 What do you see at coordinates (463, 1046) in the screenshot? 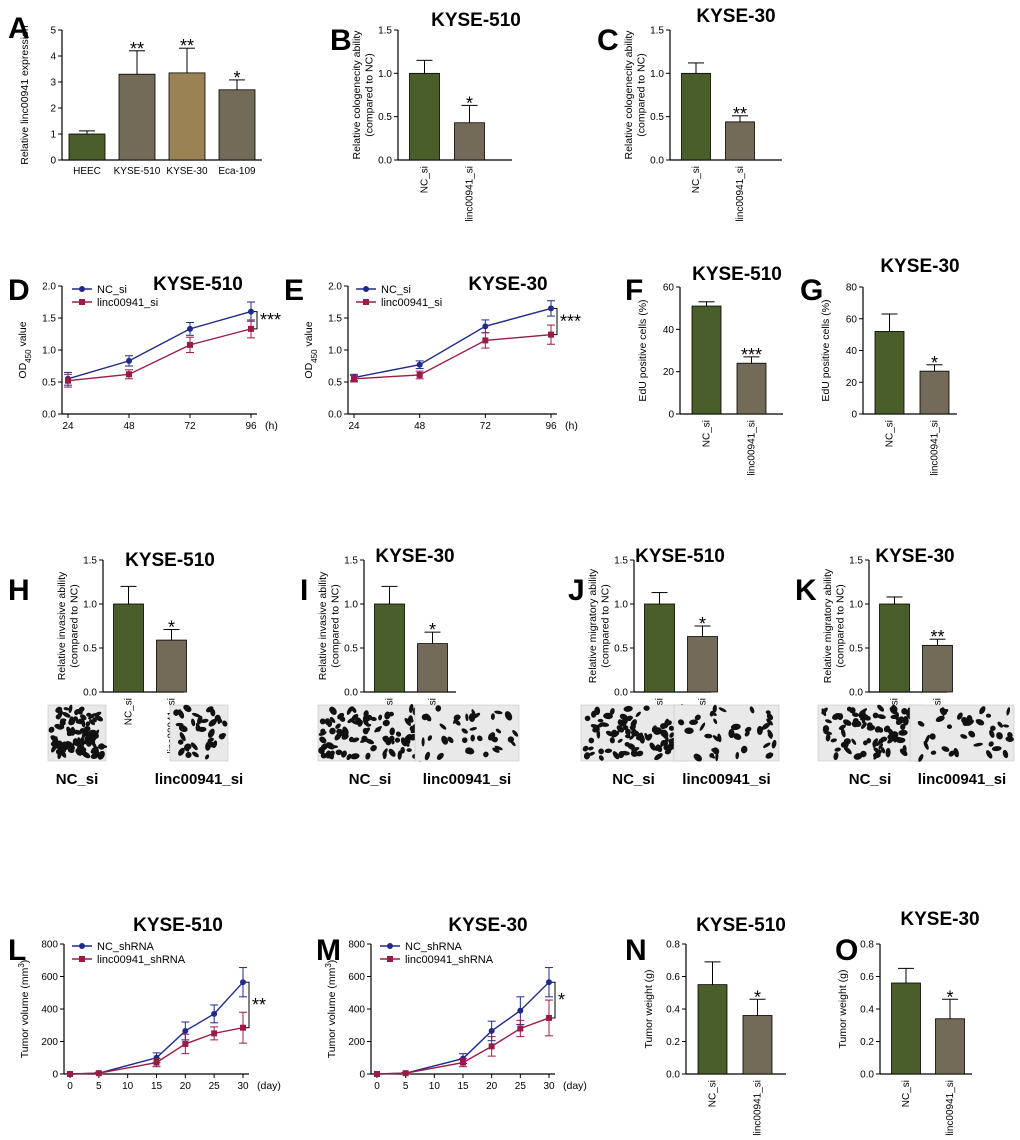
I see `panel-m-series-line` at bounding box center [463, 1046].